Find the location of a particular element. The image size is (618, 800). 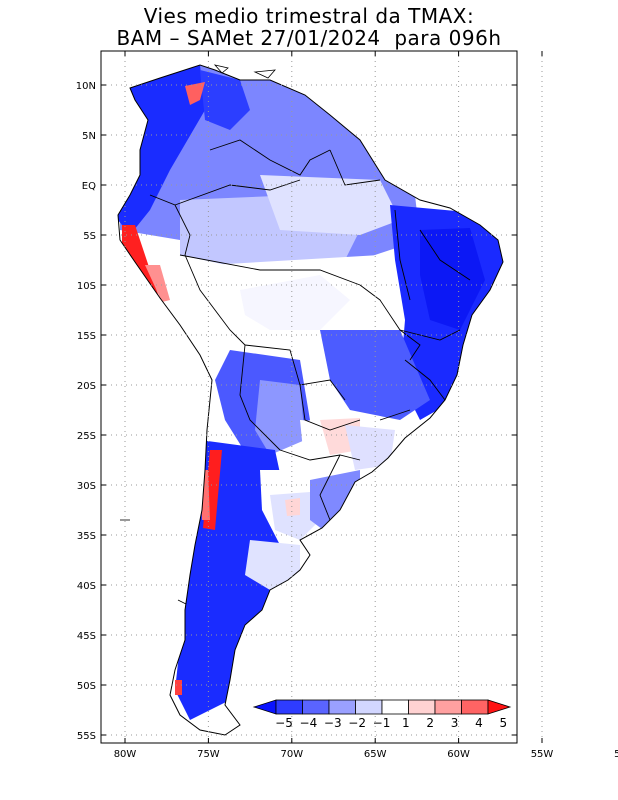

map-title-line-1: Vies medio trimestral da TMAX: is located at coordinates (309, 16).